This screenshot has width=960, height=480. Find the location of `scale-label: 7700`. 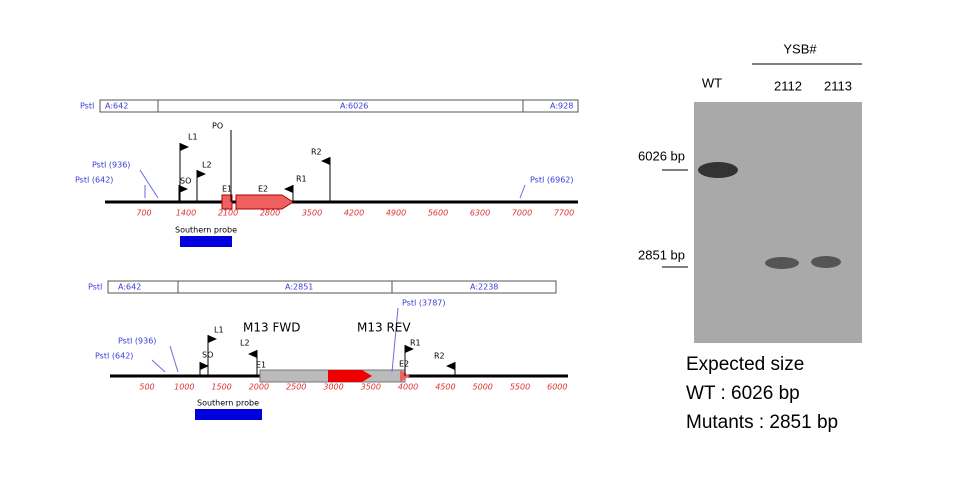

scale-label: 7700 is located at coordinates (564, 213).